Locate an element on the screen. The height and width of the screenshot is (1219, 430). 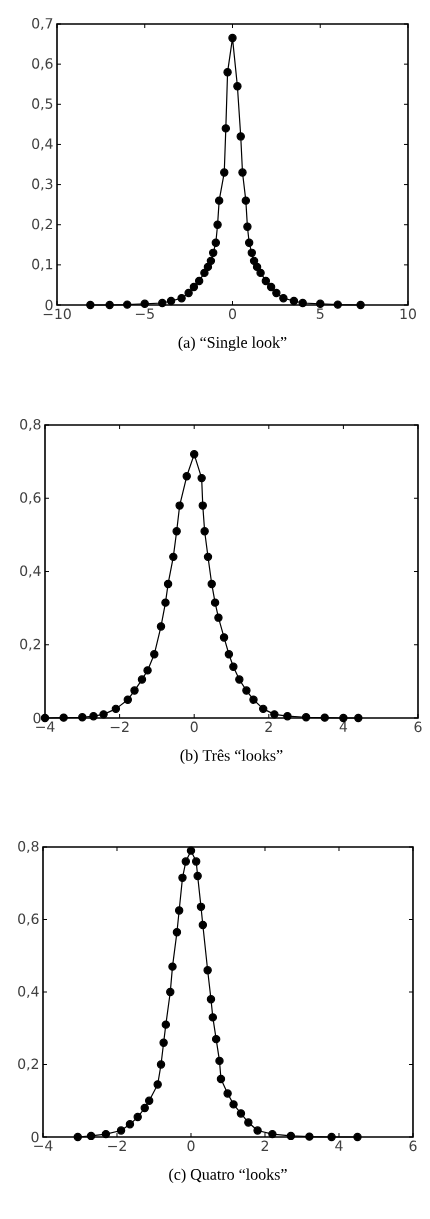
x-tick-label: 5 is located at coordinates (320, 313).